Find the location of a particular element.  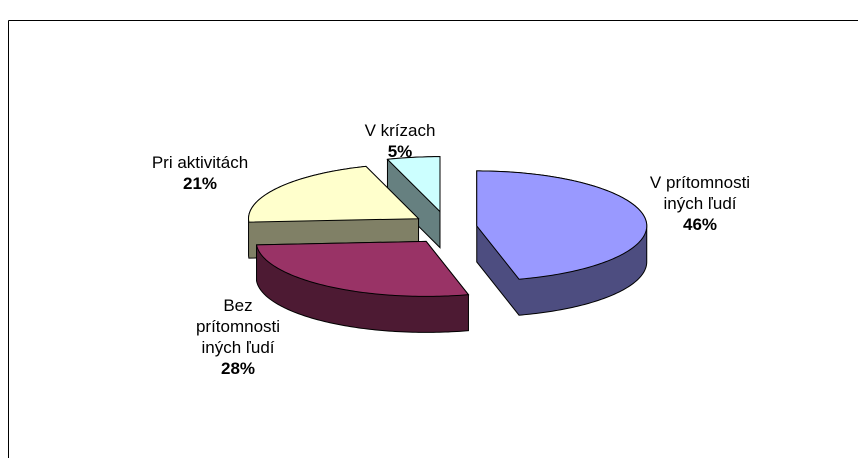

value-label: 5% is located at coordinates (400, 151).